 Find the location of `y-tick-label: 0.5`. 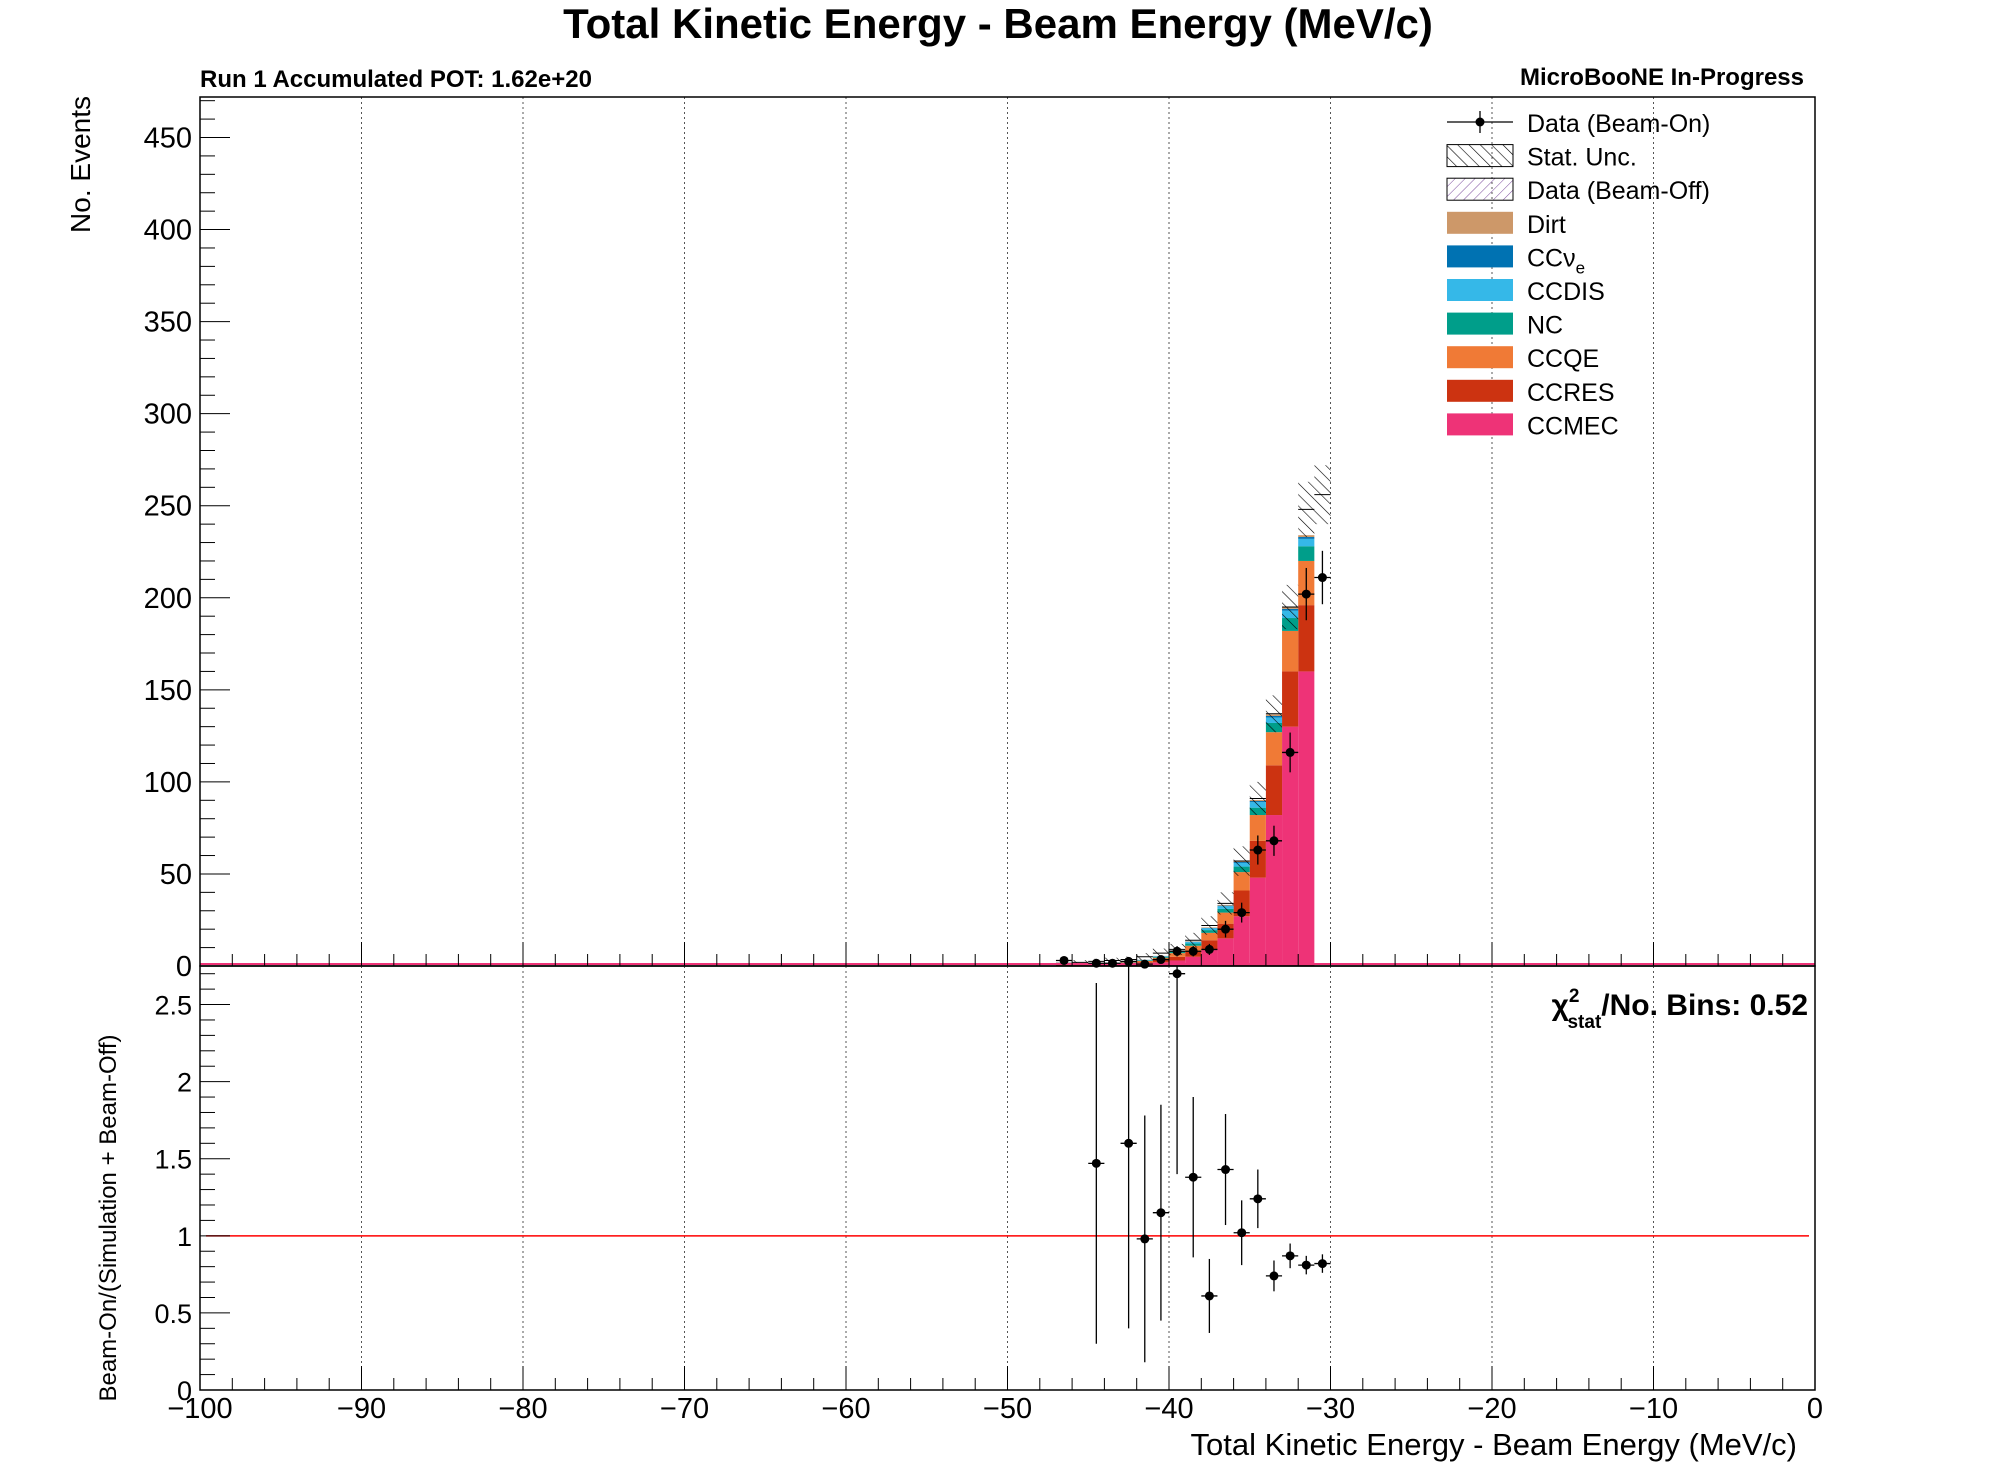

y-tick-label: 0.5 is located at coordinates (173, 1314).